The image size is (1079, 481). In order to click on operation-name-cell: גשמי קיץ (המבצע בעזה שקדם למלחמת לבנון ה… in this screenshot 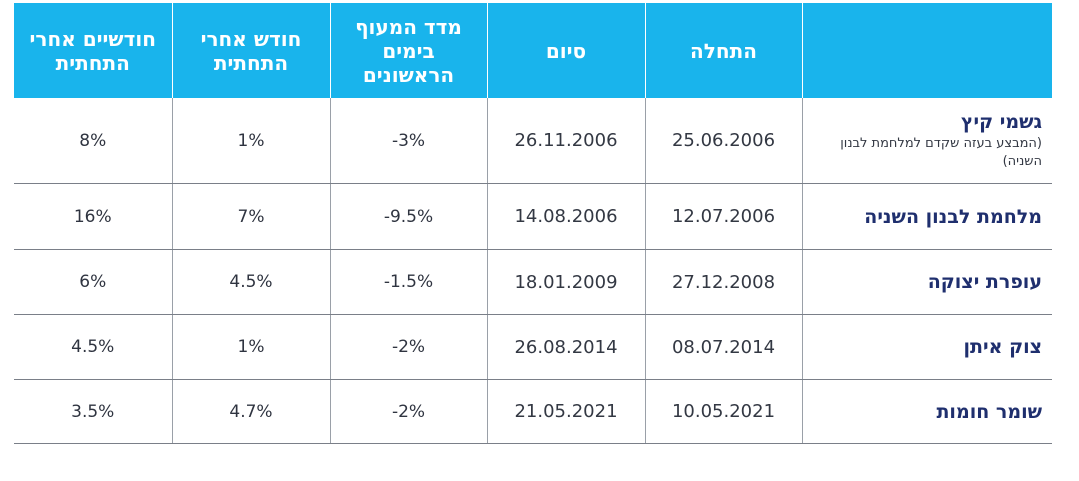, I will do `click(927, 141)`.